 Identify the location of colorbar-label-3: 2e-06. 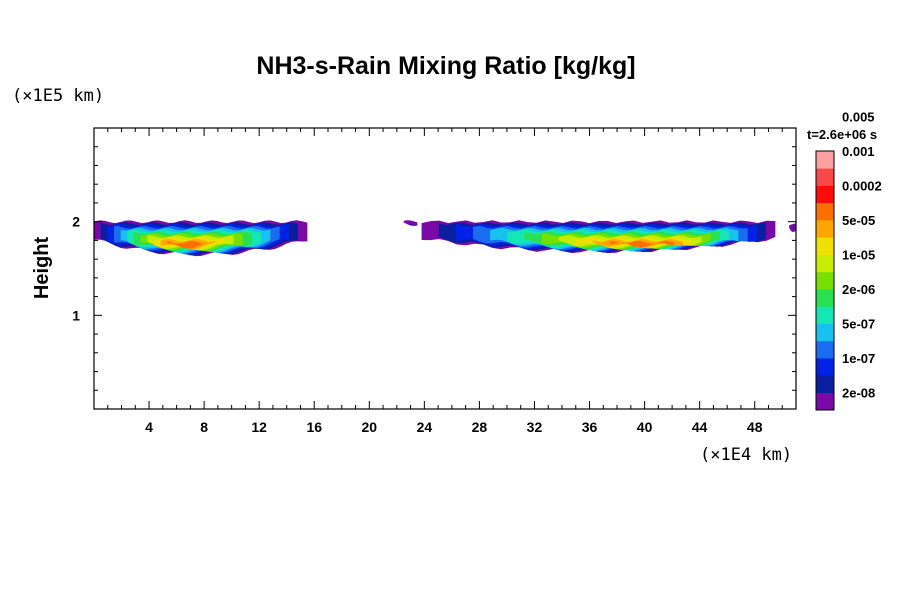
(858, 289).